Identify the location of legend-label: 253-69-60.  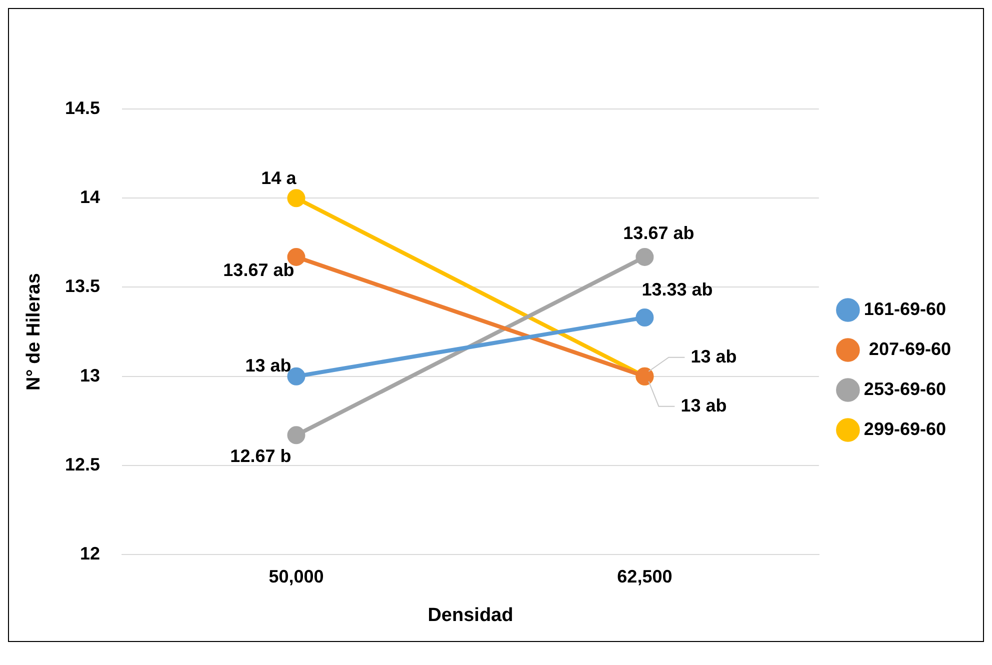
(905, 388).